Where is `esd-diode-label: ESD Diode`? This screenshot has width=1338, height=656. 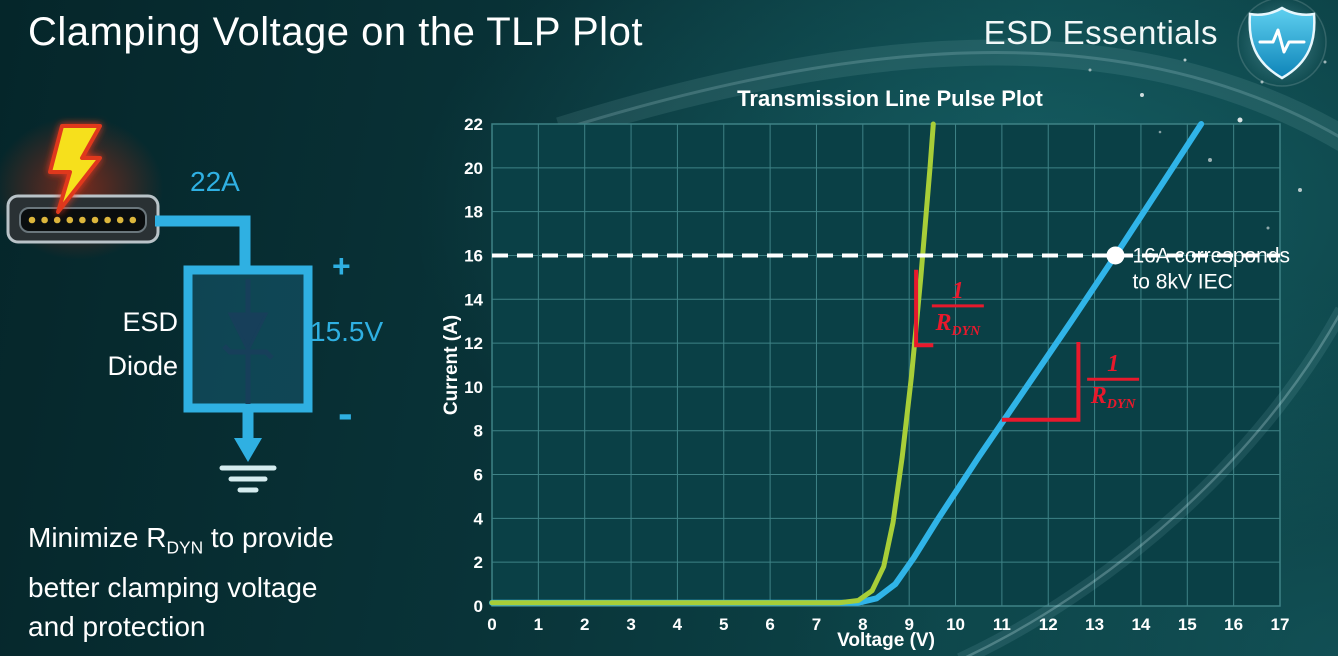 esd-diode-label: ESD Diode is located at coordinates (109, 344).